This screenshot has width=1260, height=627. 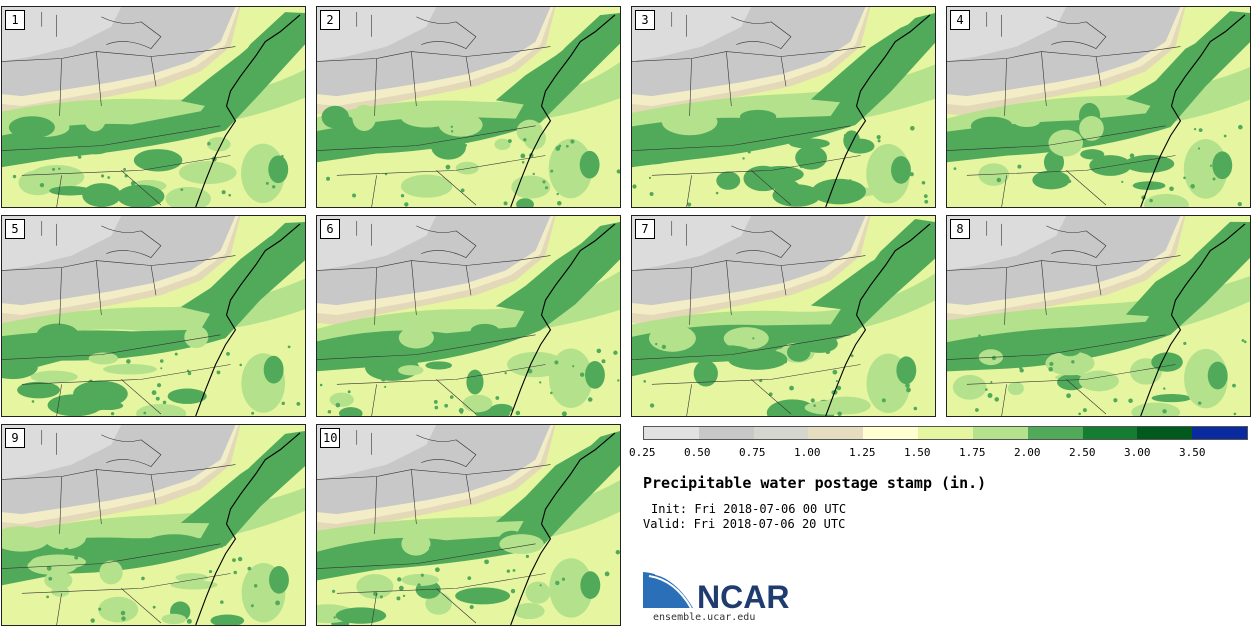 I want to click on figure-title: Precipitable water postage stamp (in.), so click(x=815, y=483).